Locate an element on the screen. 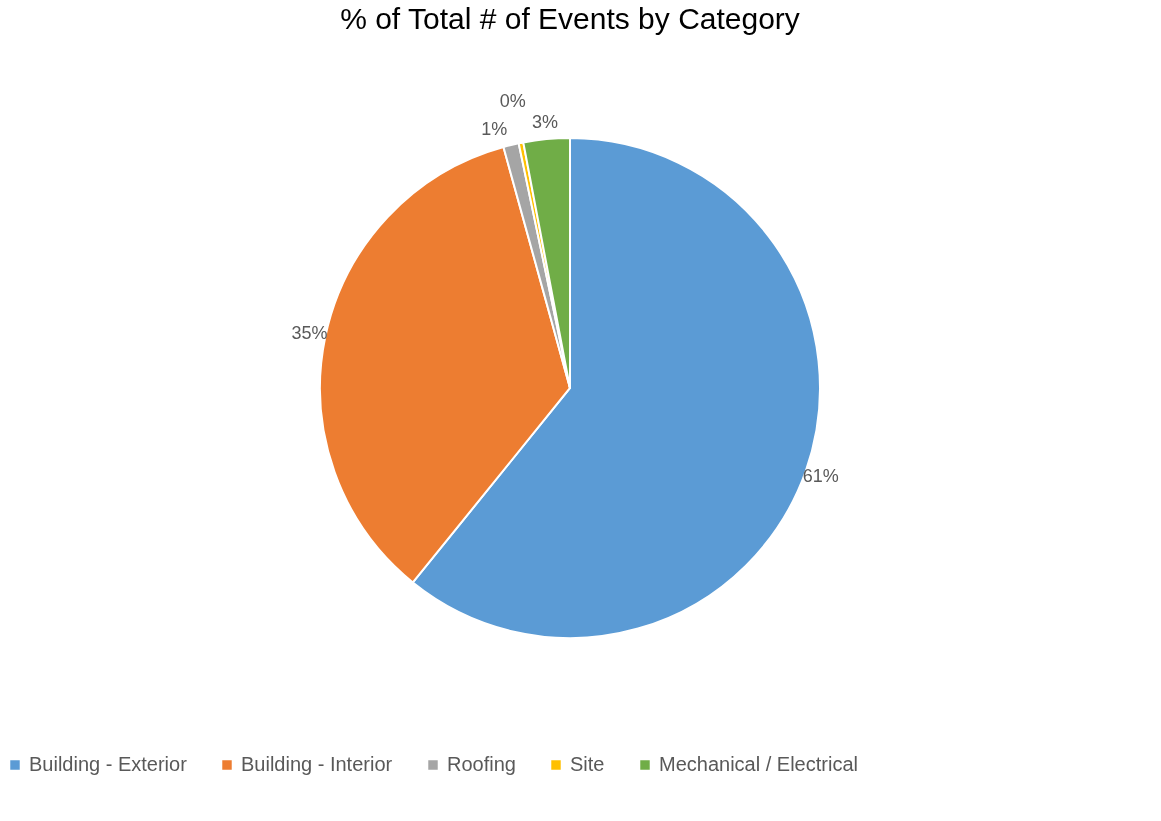 The image size is (1161, 821). legend-label: Building - Interior is located at coordinates (317, 764).